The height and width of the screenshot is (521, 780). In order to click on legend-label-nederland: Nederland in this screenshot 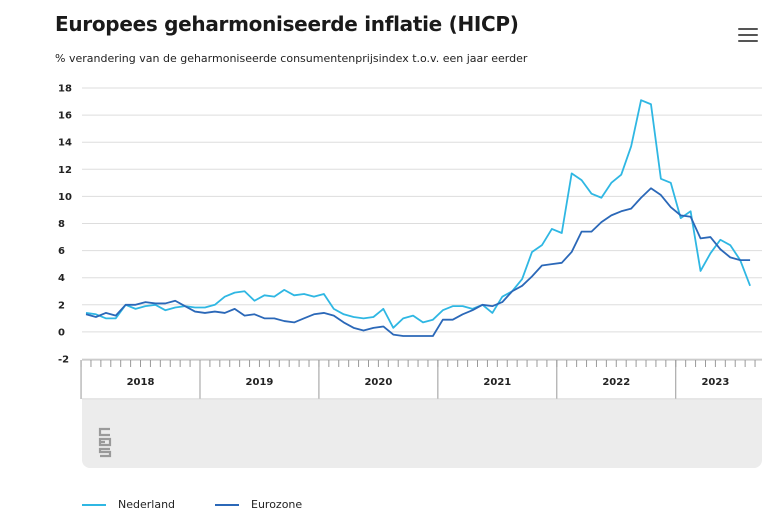, I will do `click(147, 504)`.